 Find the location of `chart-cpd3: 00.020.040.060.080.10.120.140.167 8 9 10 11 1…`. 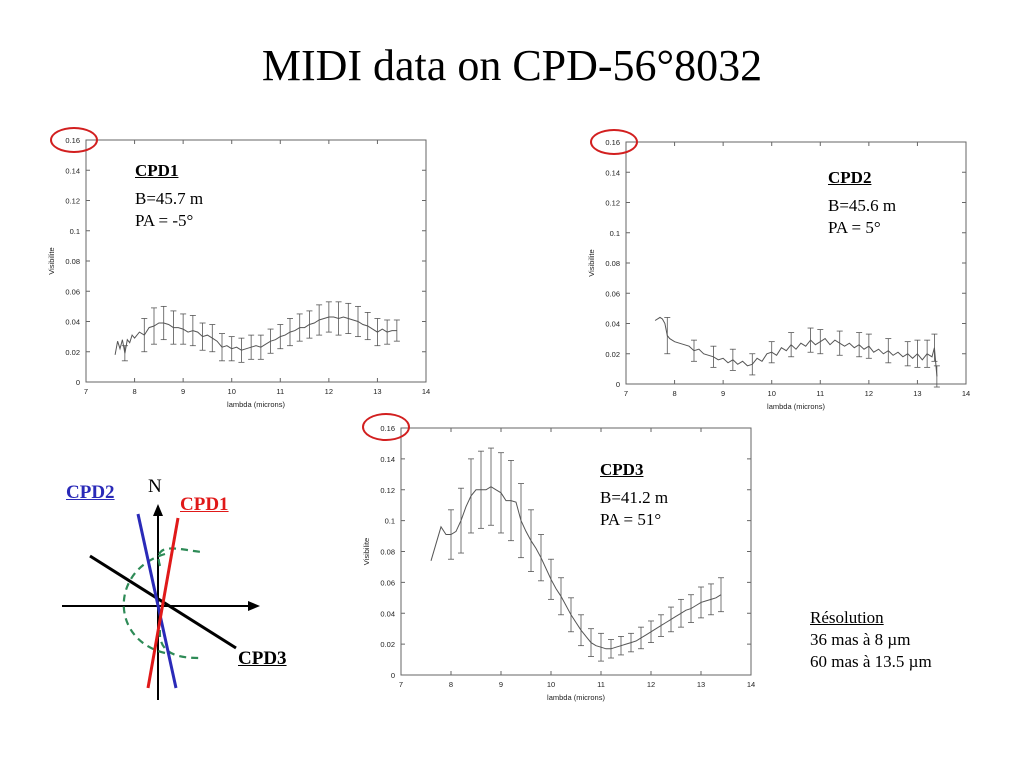

chart-cpd3: 00.020.040.060.080.10.120.140.167 8 9 10 11 1… is located at coordinates (558, 563).